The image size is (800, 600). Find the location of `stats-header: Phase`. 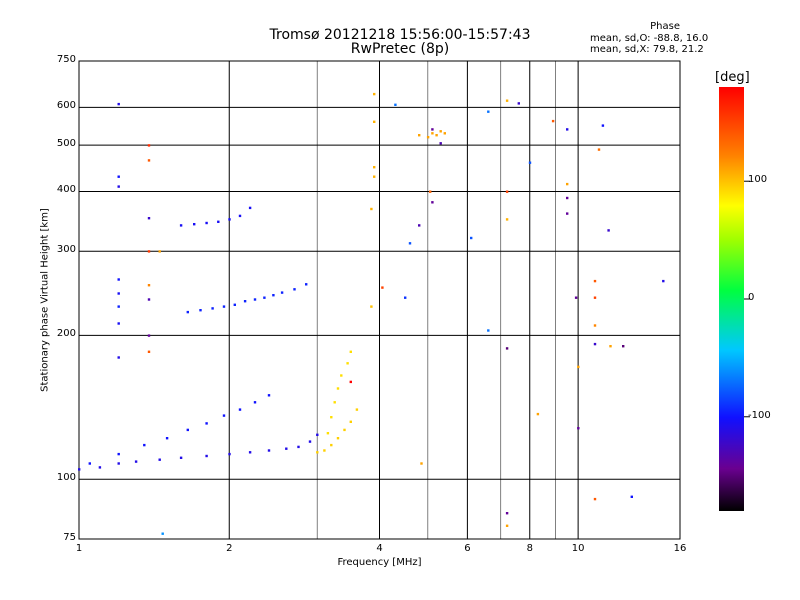

stats-header: Phase is located at coordinates (665, 26).